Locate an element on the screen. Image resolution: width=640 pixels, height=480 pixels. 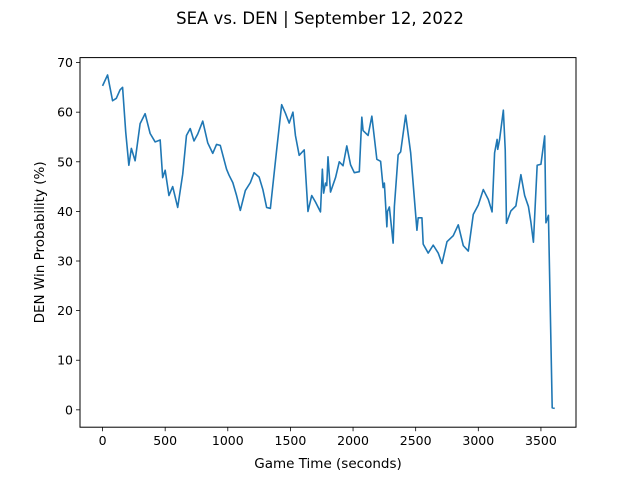
y-tick-label: 70 is located at coordinates (65, 62).